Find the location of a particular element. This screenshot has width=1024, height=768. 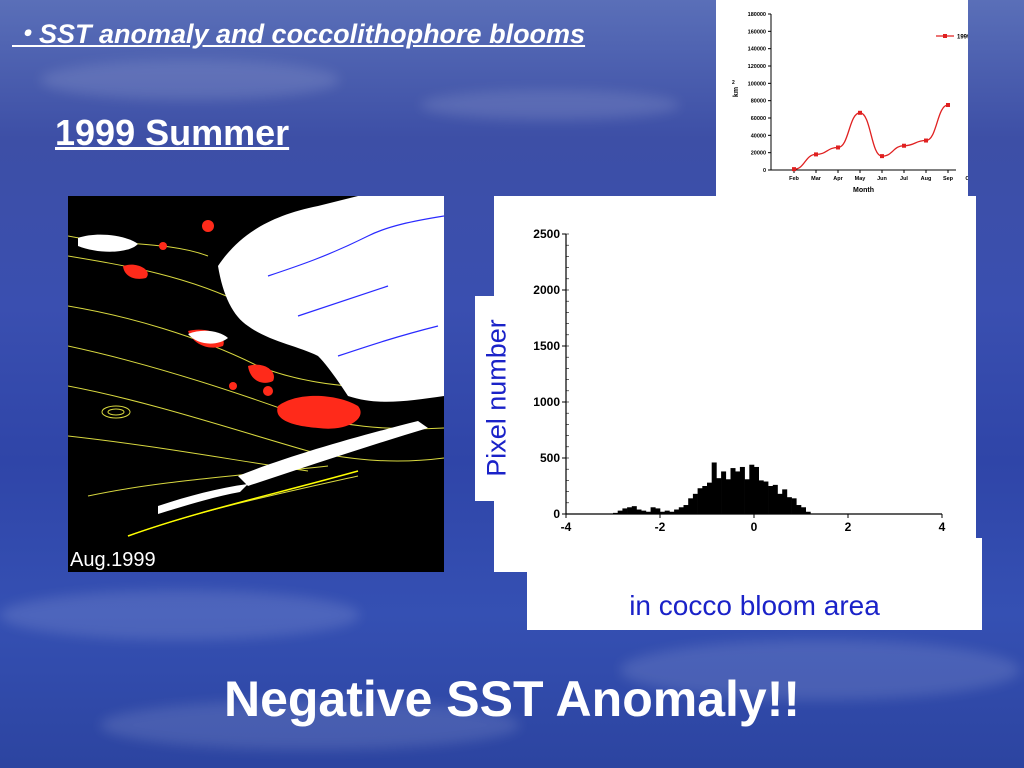

y-tick-label: 20000 is located at coordinates (758, 154).